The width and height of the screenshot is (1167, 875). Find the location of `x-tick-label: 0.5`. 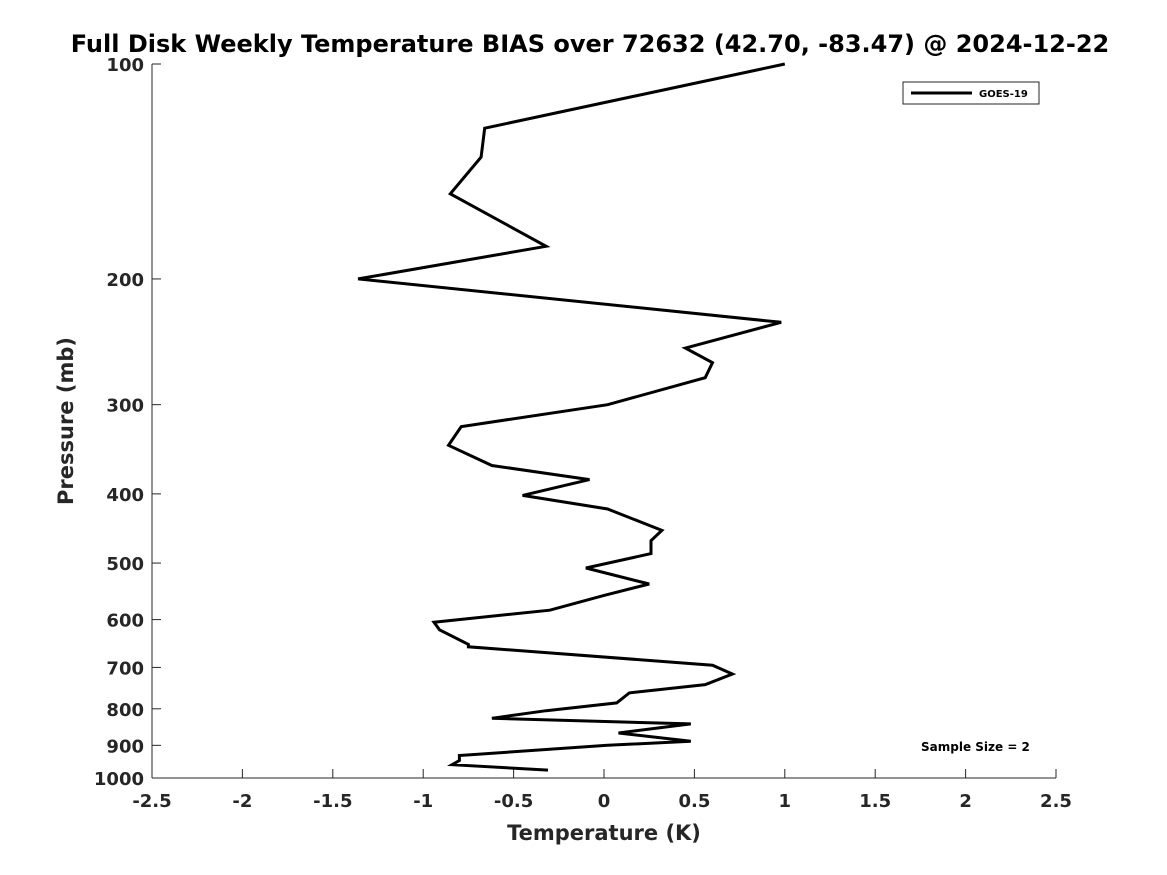

x-tick-label: 0.5 is located at coordinates (694, 801).